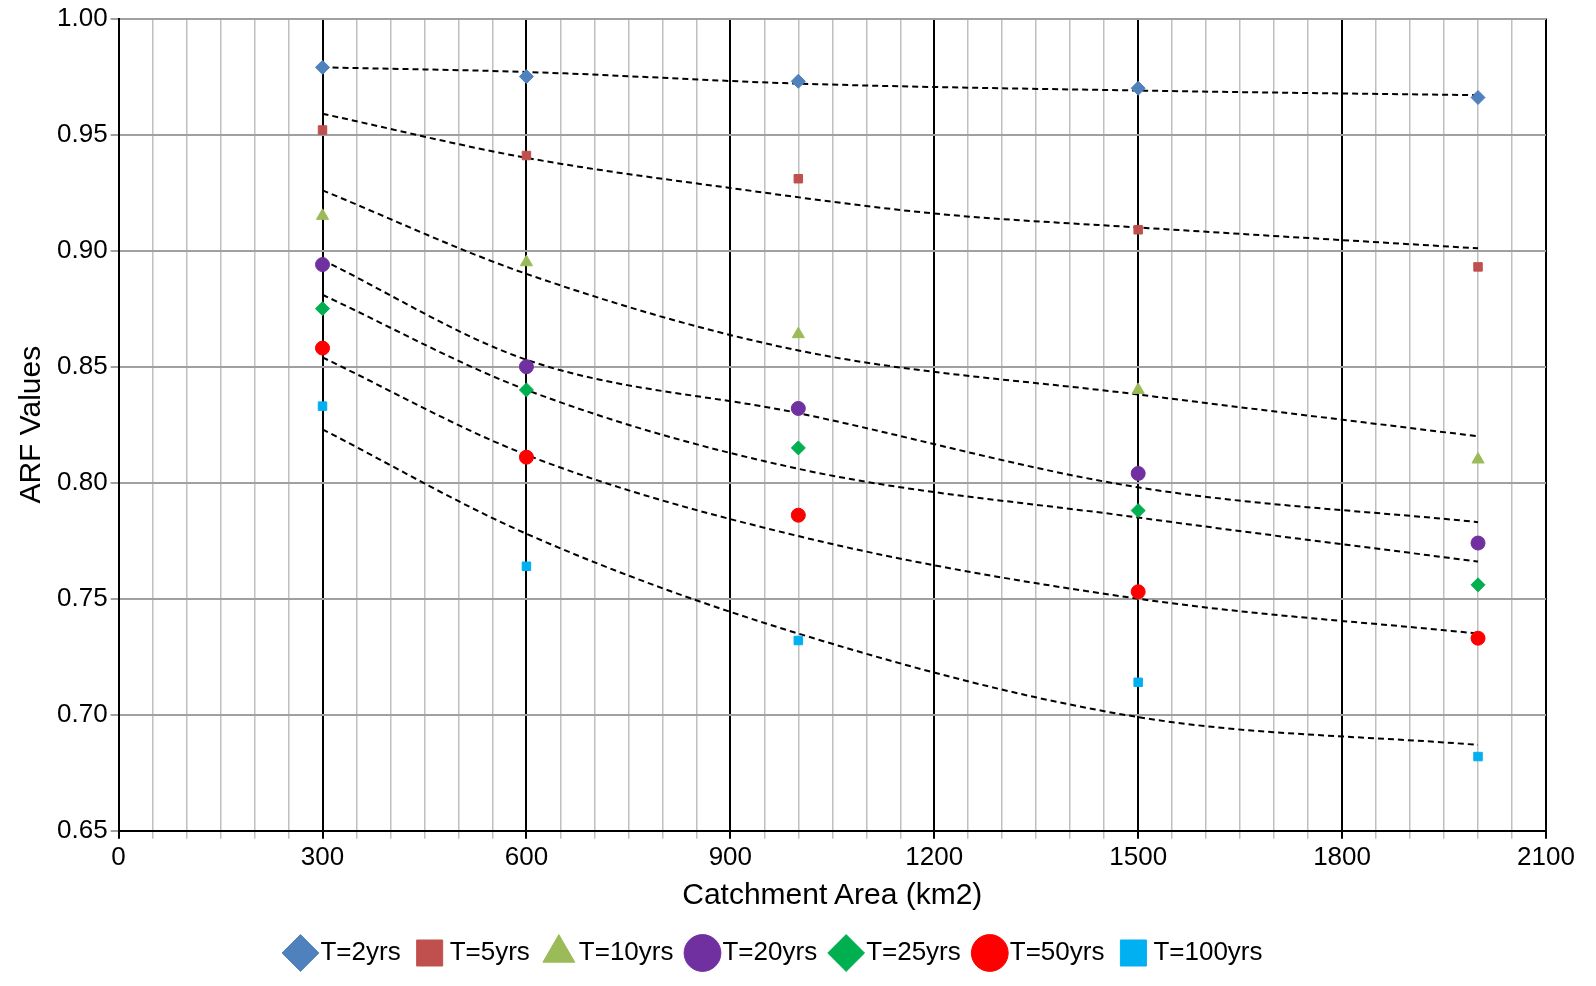  Describe the element at coordinates (1208, 951) in the screenshot. I see `legend-label: T=100yrs` at that location.